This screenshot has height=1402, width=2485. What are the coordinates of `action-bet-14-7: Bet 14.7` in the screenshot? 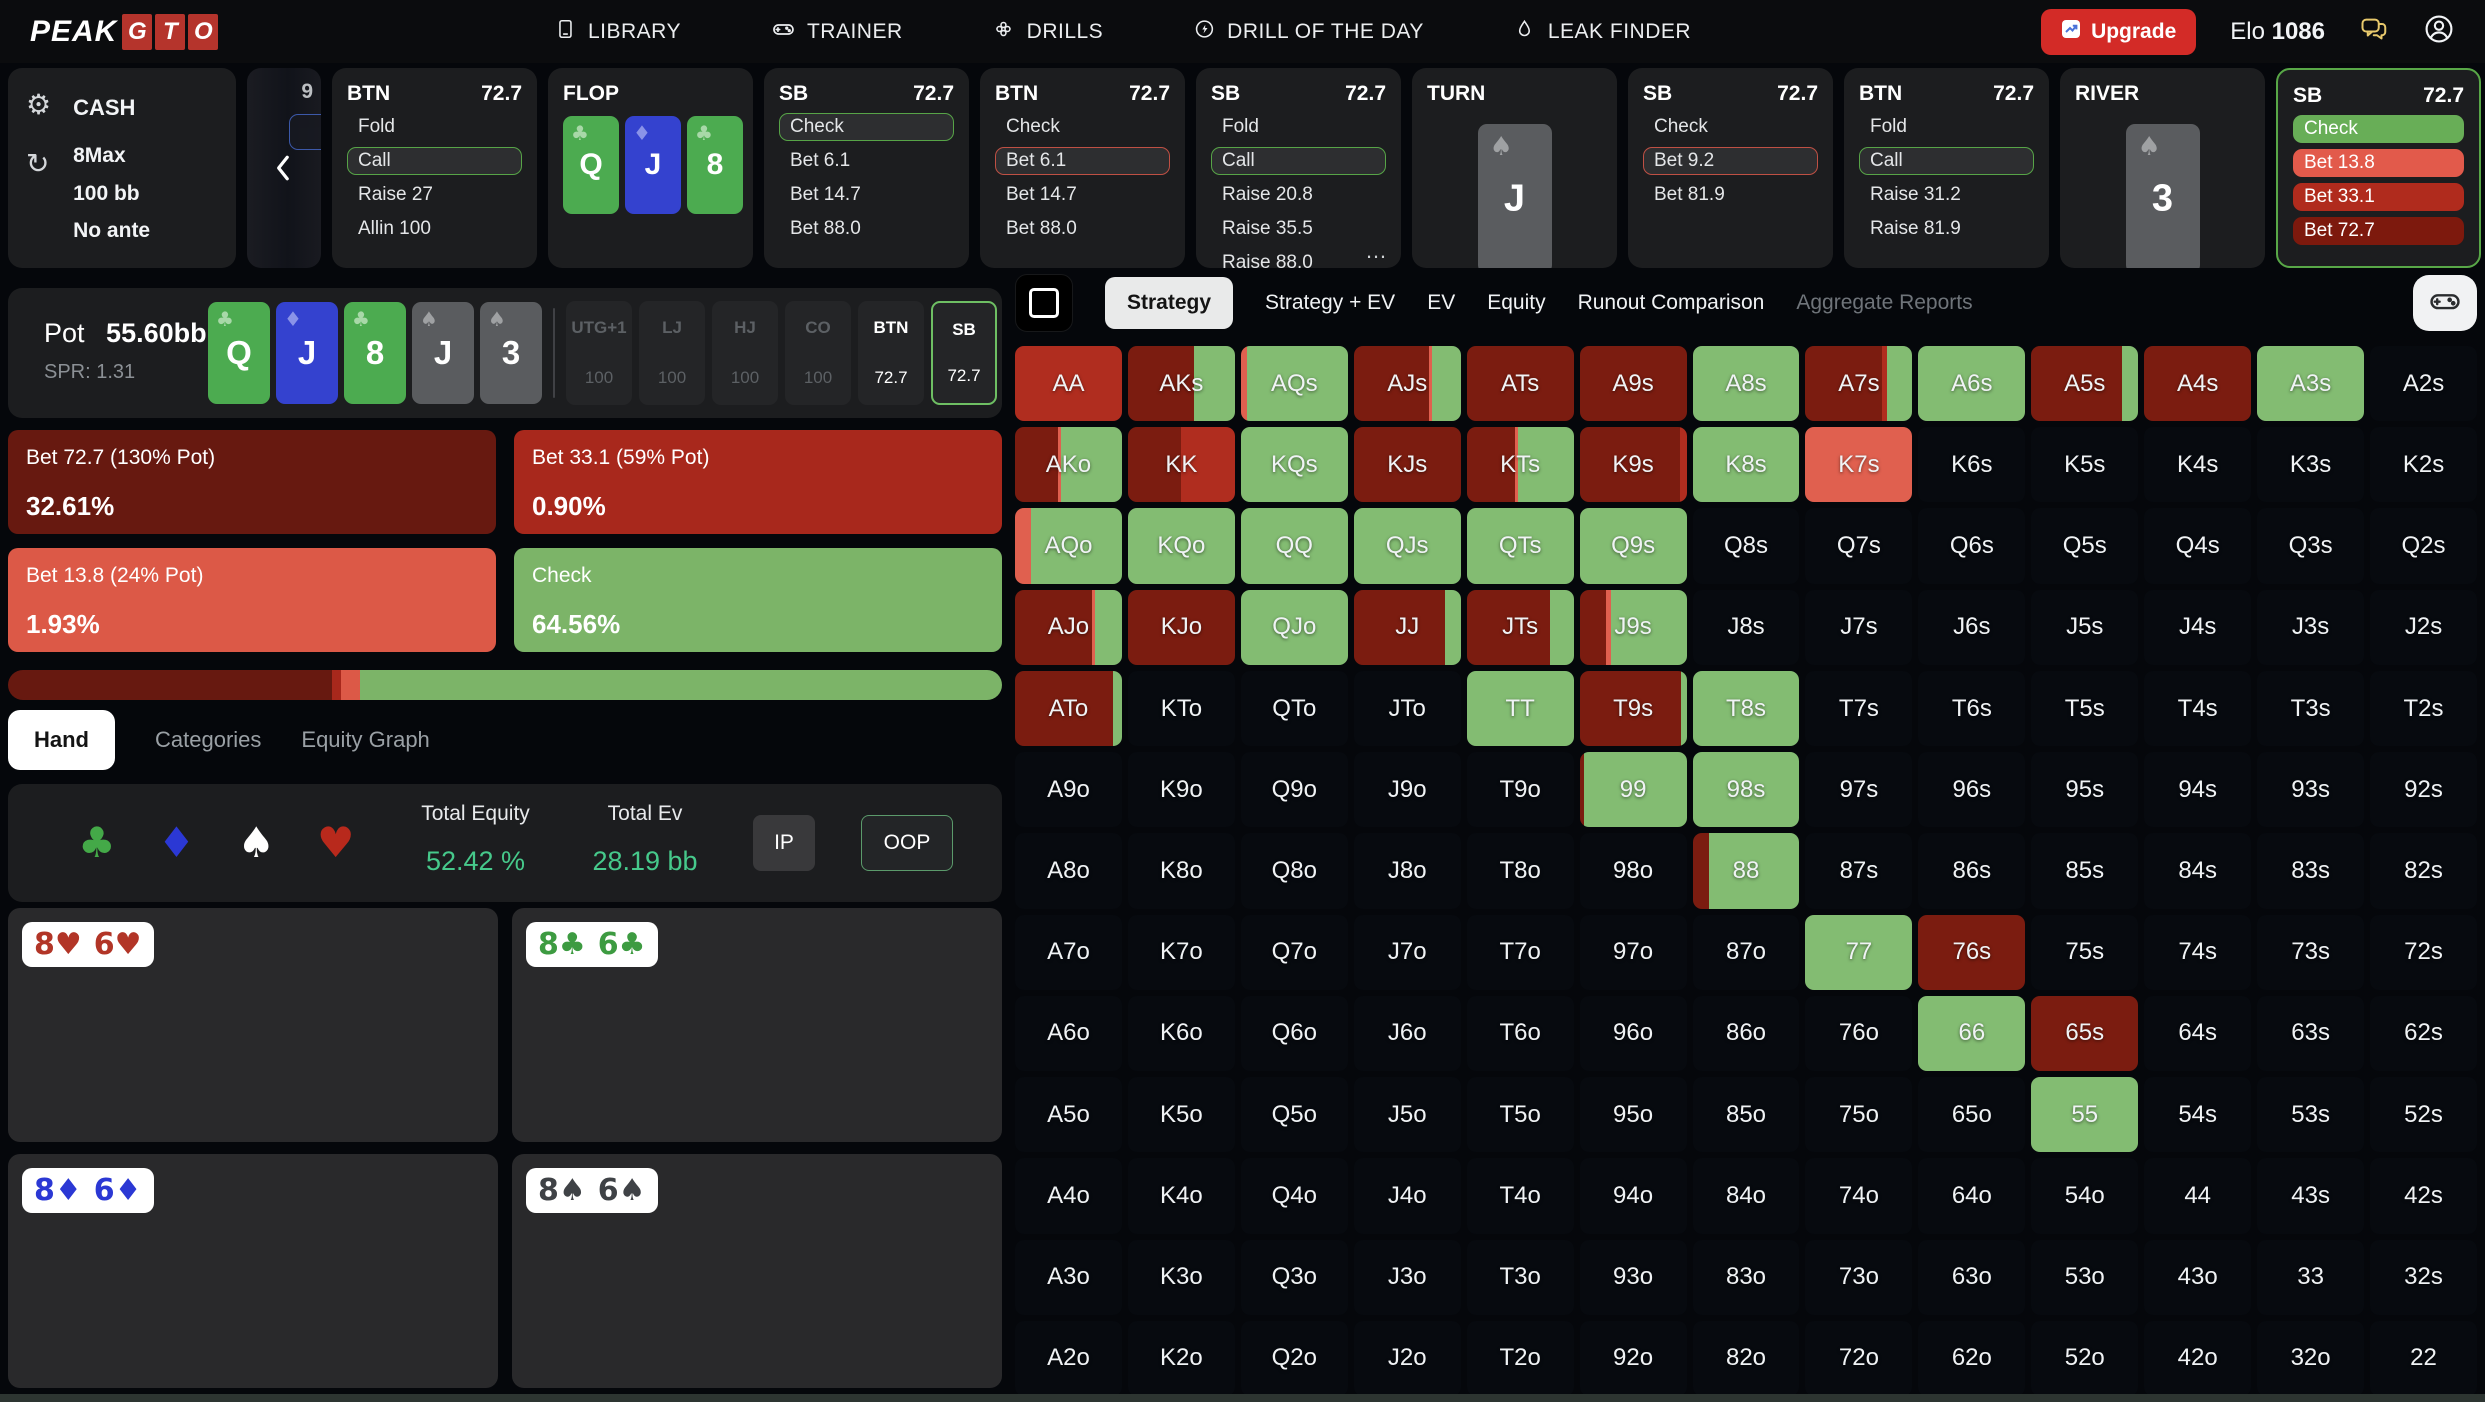 It's located at (1041, 194).